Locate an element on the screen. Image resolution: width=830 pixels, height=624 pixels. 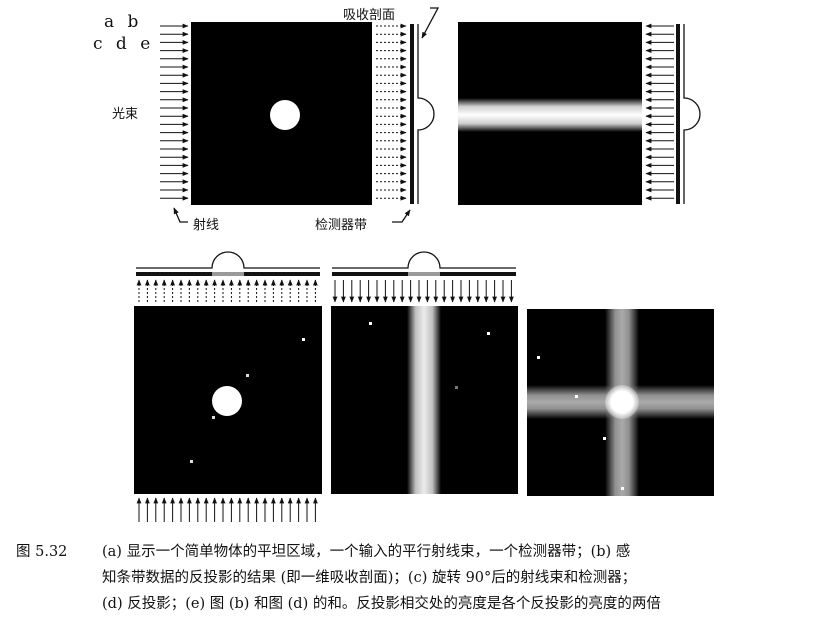
leader-detector is located at coordinates (401, 216).